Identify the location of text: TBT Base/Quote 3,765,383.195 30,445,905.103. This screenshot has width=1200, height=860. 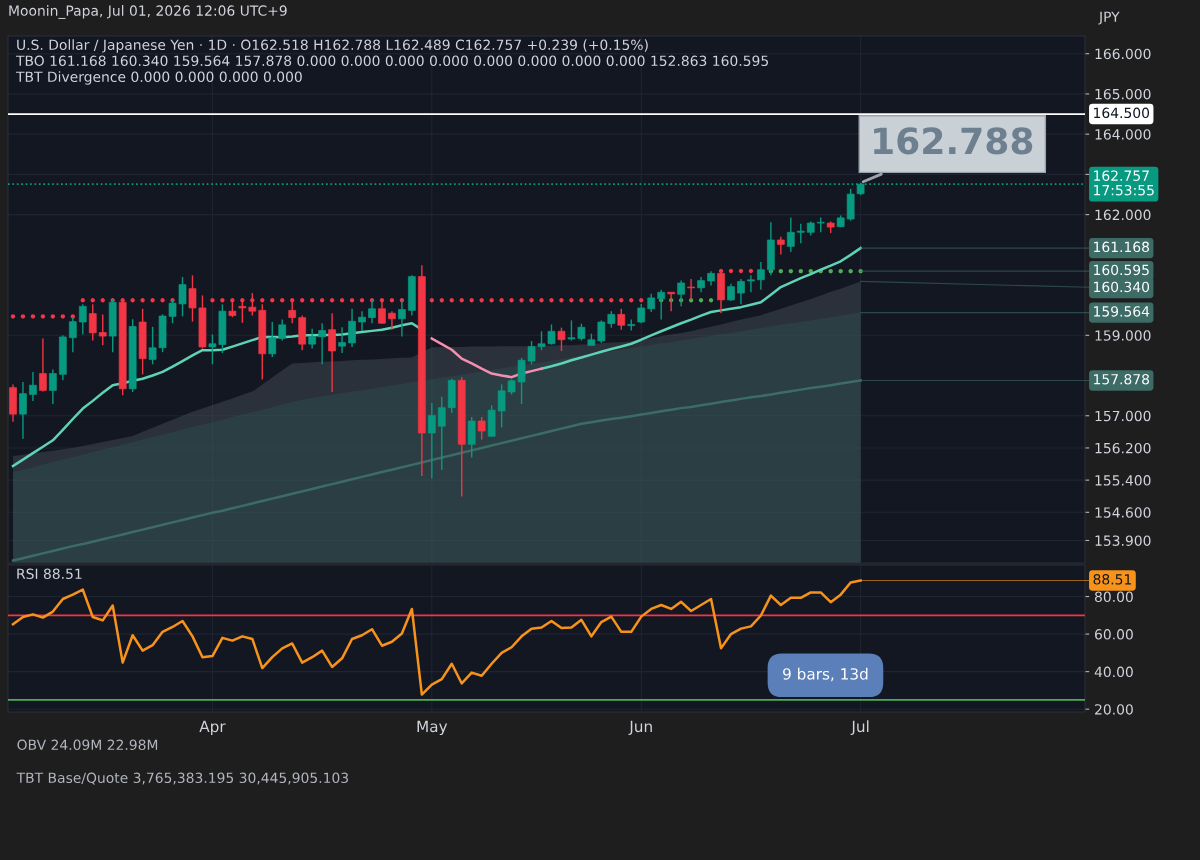
(182, 778).